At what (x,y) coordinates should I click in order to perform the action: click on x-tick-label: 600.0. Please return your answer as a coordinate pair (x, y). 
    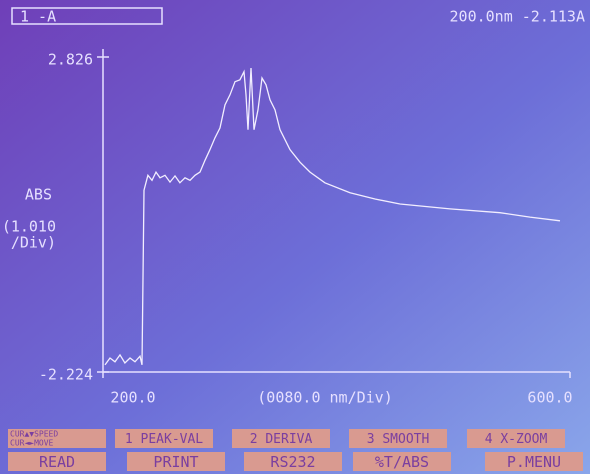
    Looking at the image, I should click on (549, 398).